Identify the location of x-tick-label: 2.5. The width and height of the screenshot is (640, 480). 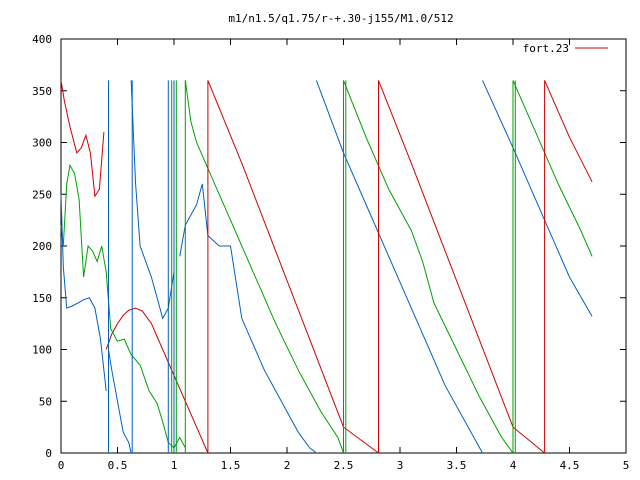
(344, 465).